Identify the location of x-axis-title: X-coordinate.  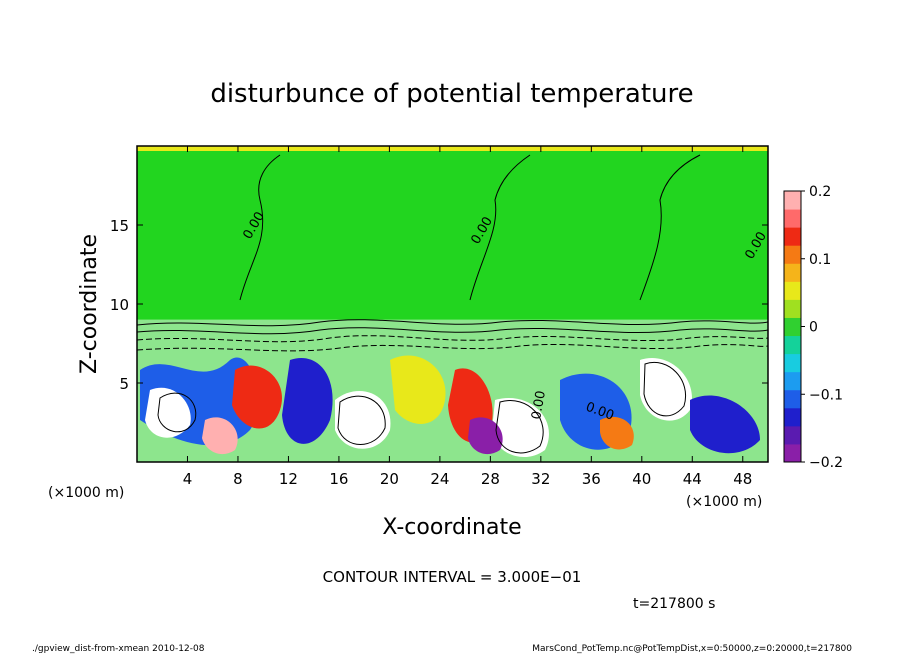
(451, 527).